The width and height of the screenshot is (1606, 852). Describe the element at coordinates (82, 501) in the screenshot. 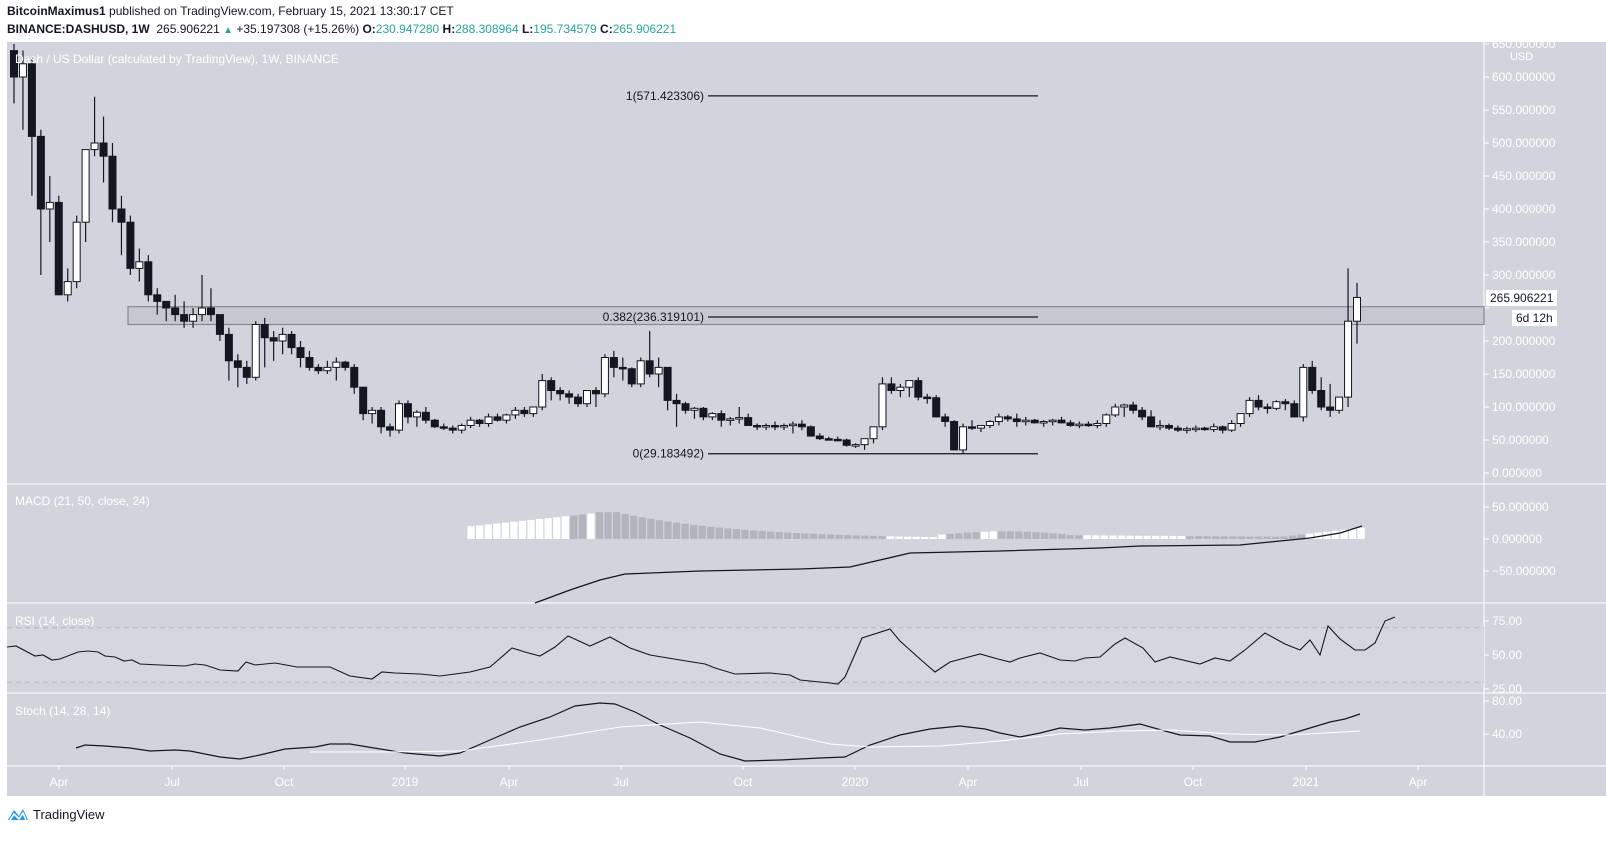

I see `macd-pane-title: MACD (21, 50, close, 24)` at that location.